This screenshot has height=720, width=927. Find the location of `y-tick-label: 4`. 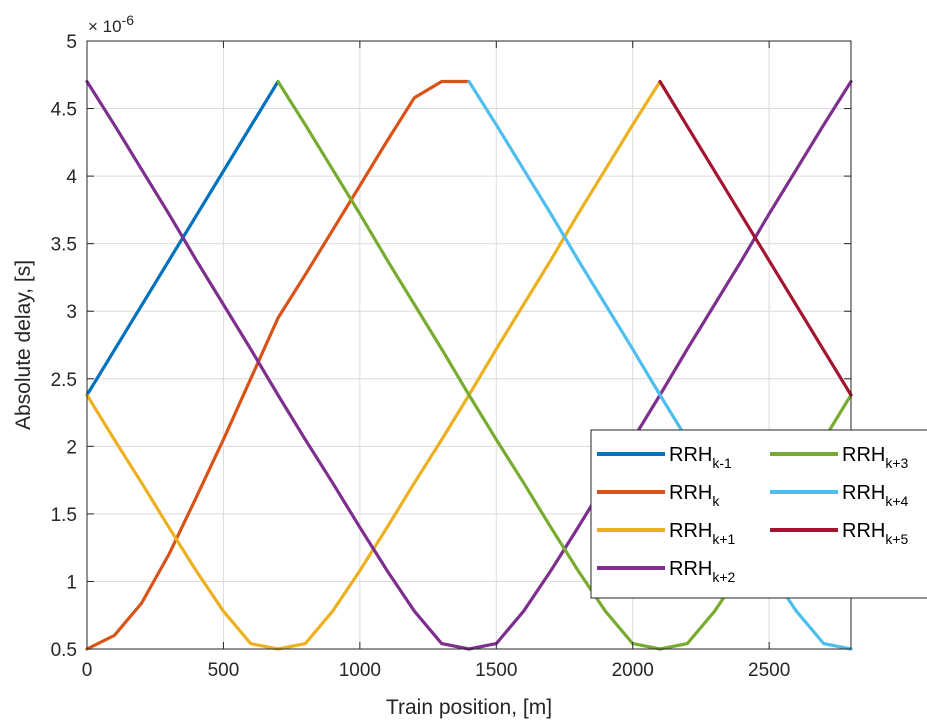

y-tick-label: 4 is located at coordinates (71, 177).